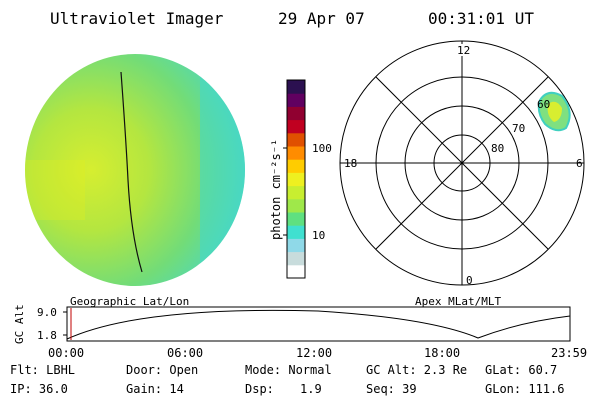 This screenshot has height=400, width=600. I want to click on altitude-ytick-9: 9.0, so click(47, 312).